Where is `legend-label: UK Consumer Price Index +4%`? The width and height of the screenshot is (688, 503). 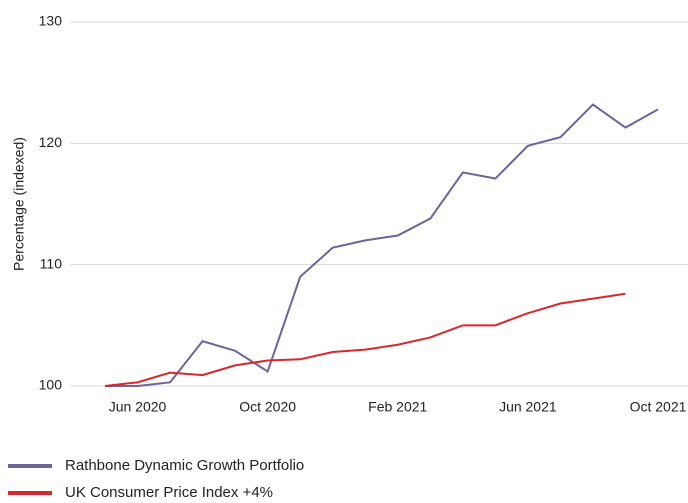
legend-label: UK Consumer Price Index +4% is located at coordinates (169, 492).